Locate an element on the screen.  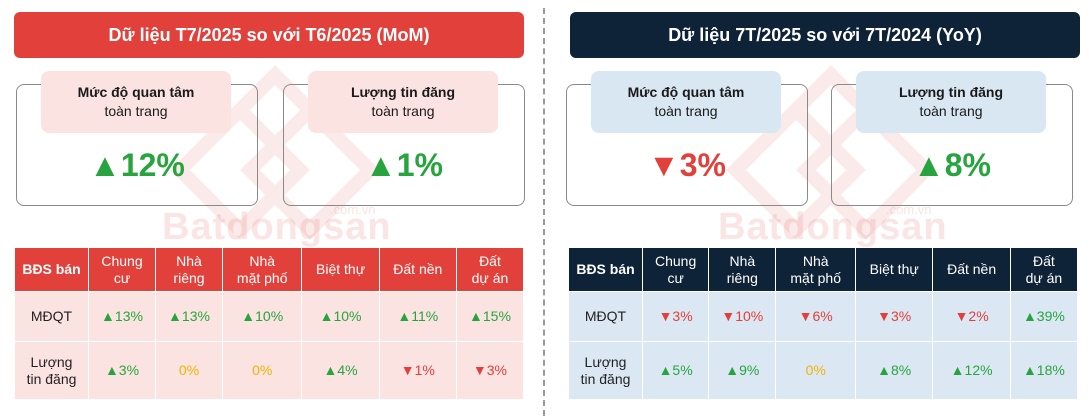
table-cell: ▼10% is located at coordinates (742, 316).